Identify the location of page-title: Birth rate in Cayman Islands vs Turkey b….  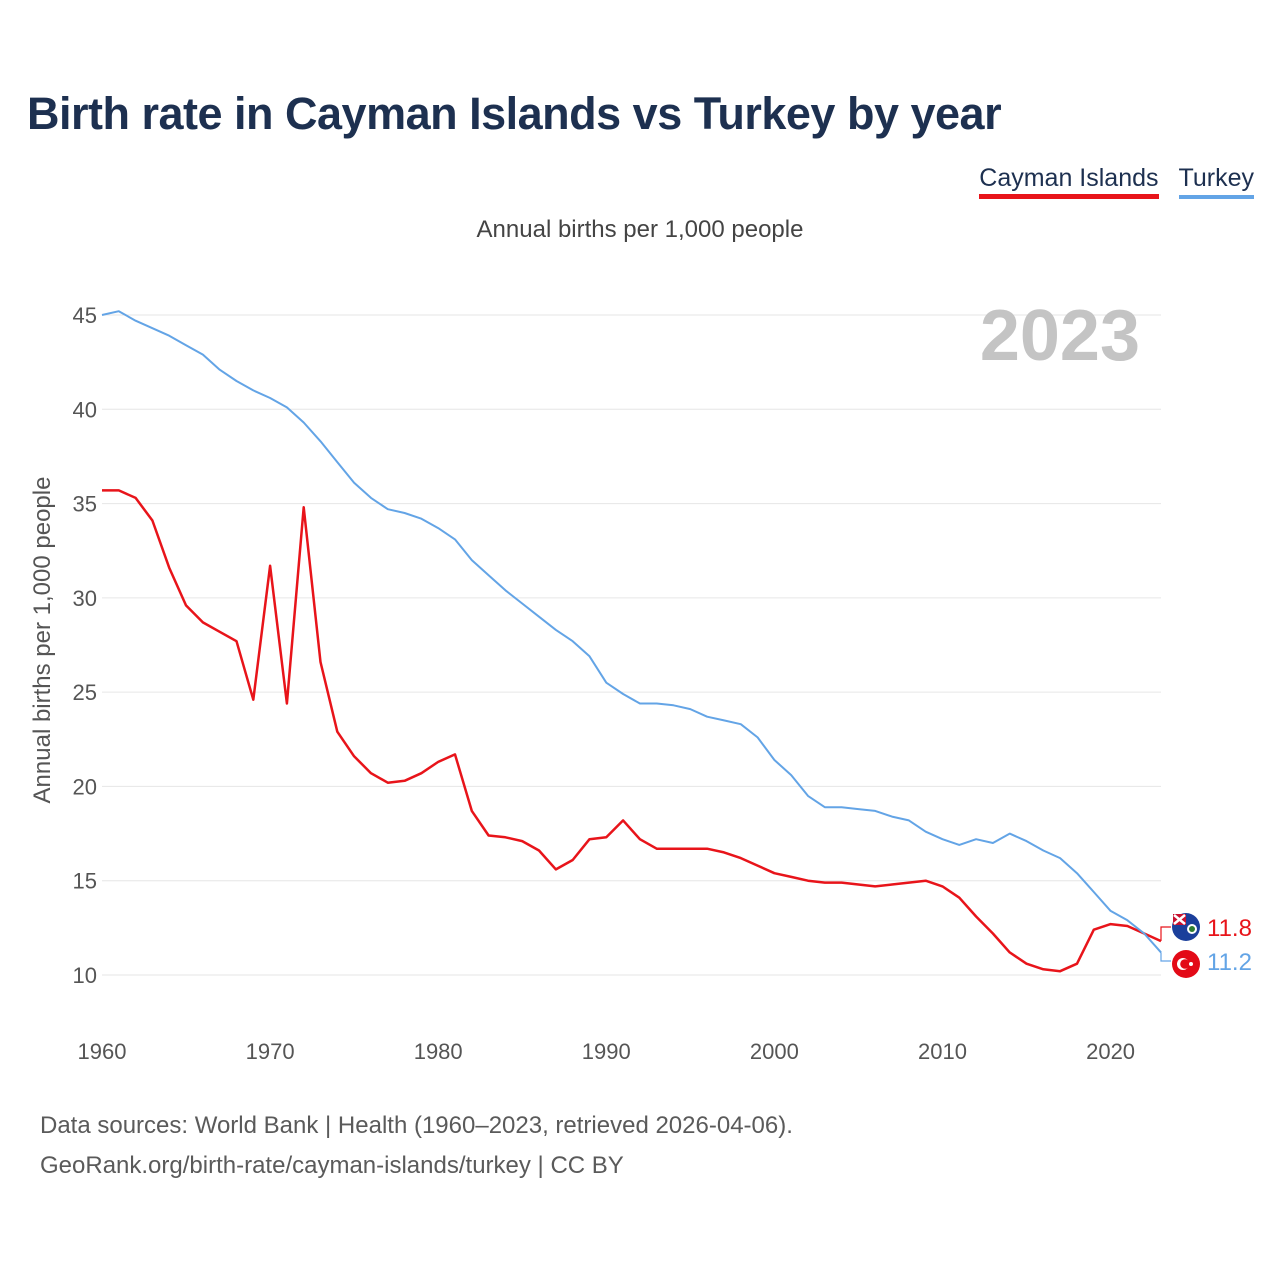
(514, 113).